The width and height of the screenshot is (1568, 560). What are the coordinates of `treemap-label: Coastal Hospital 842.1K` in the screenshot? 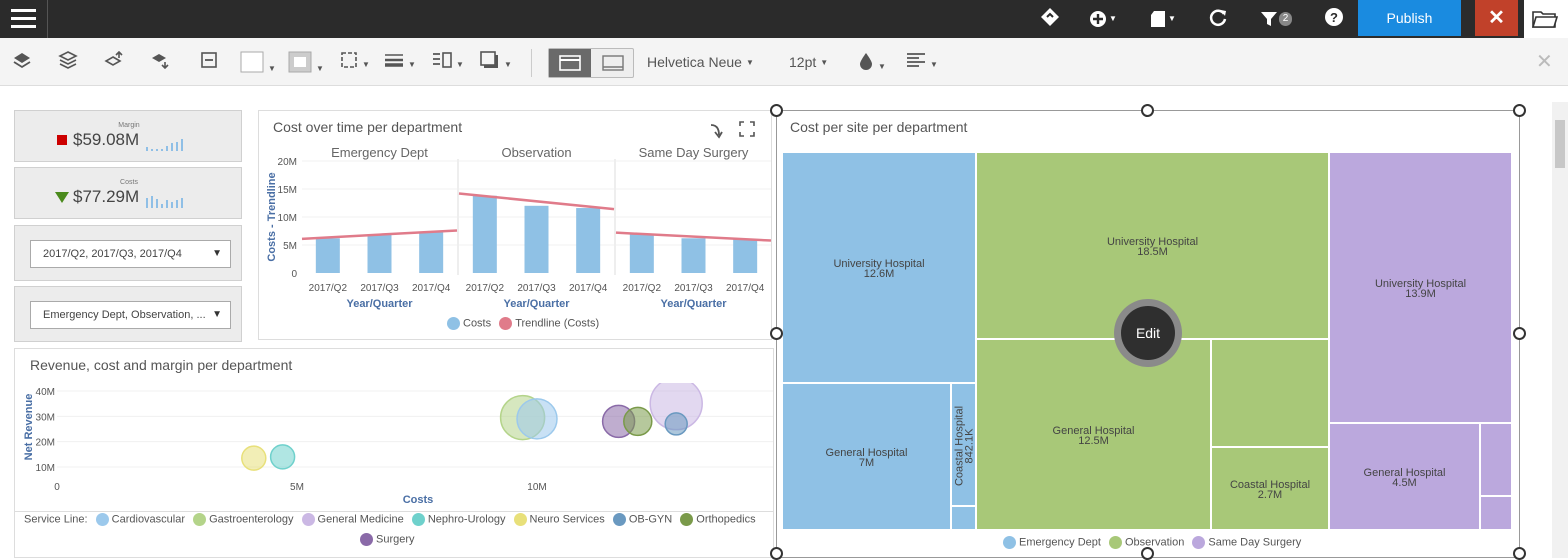 It's located at (964, 445).